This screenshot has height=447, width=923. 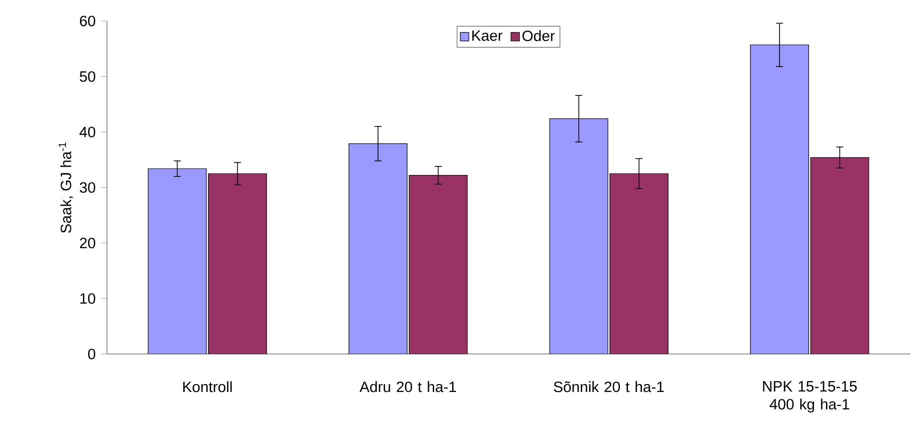 What do you see at coordinates (88, 243) in the screenshot?
I see `y-tick-label: 20` at bounding box center [88, 243].